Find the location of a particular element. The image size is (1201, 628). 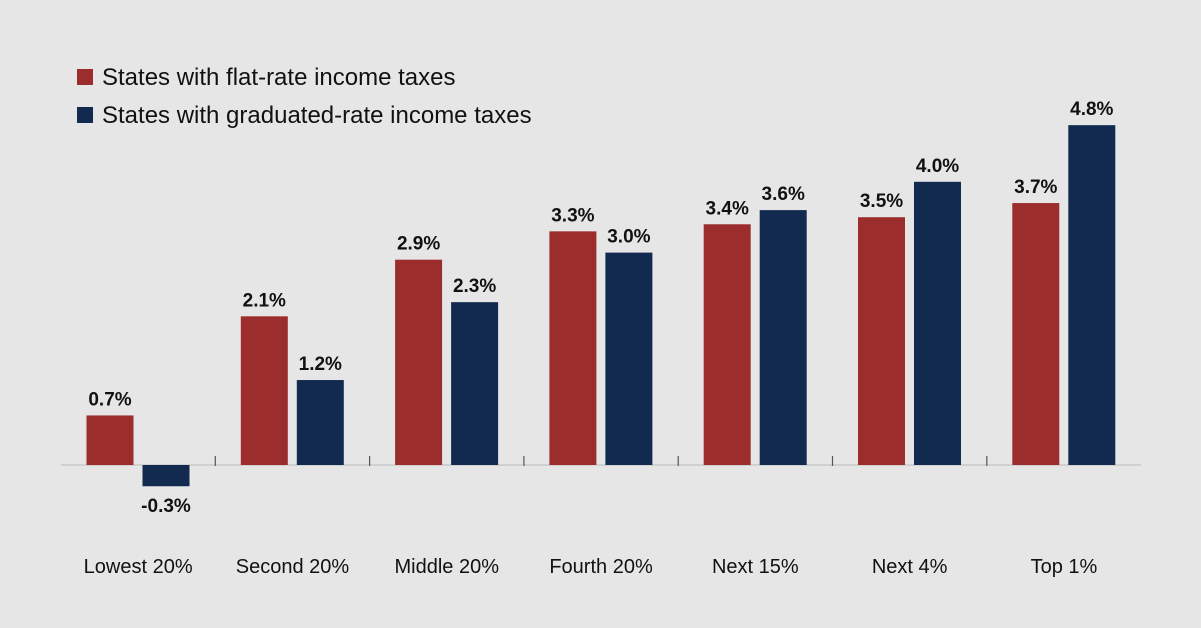

data-label-series1-1: 0.7% is located at coordinates (109, 399).